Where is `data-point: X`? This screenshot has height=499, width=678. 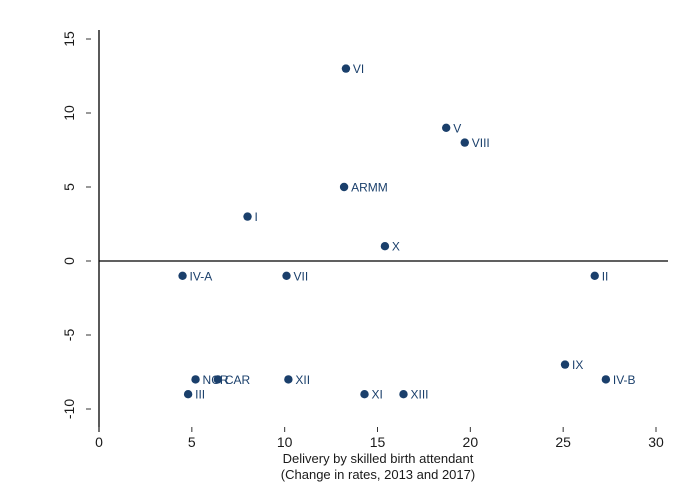 data-point: X is located at coordinates (390, 247).